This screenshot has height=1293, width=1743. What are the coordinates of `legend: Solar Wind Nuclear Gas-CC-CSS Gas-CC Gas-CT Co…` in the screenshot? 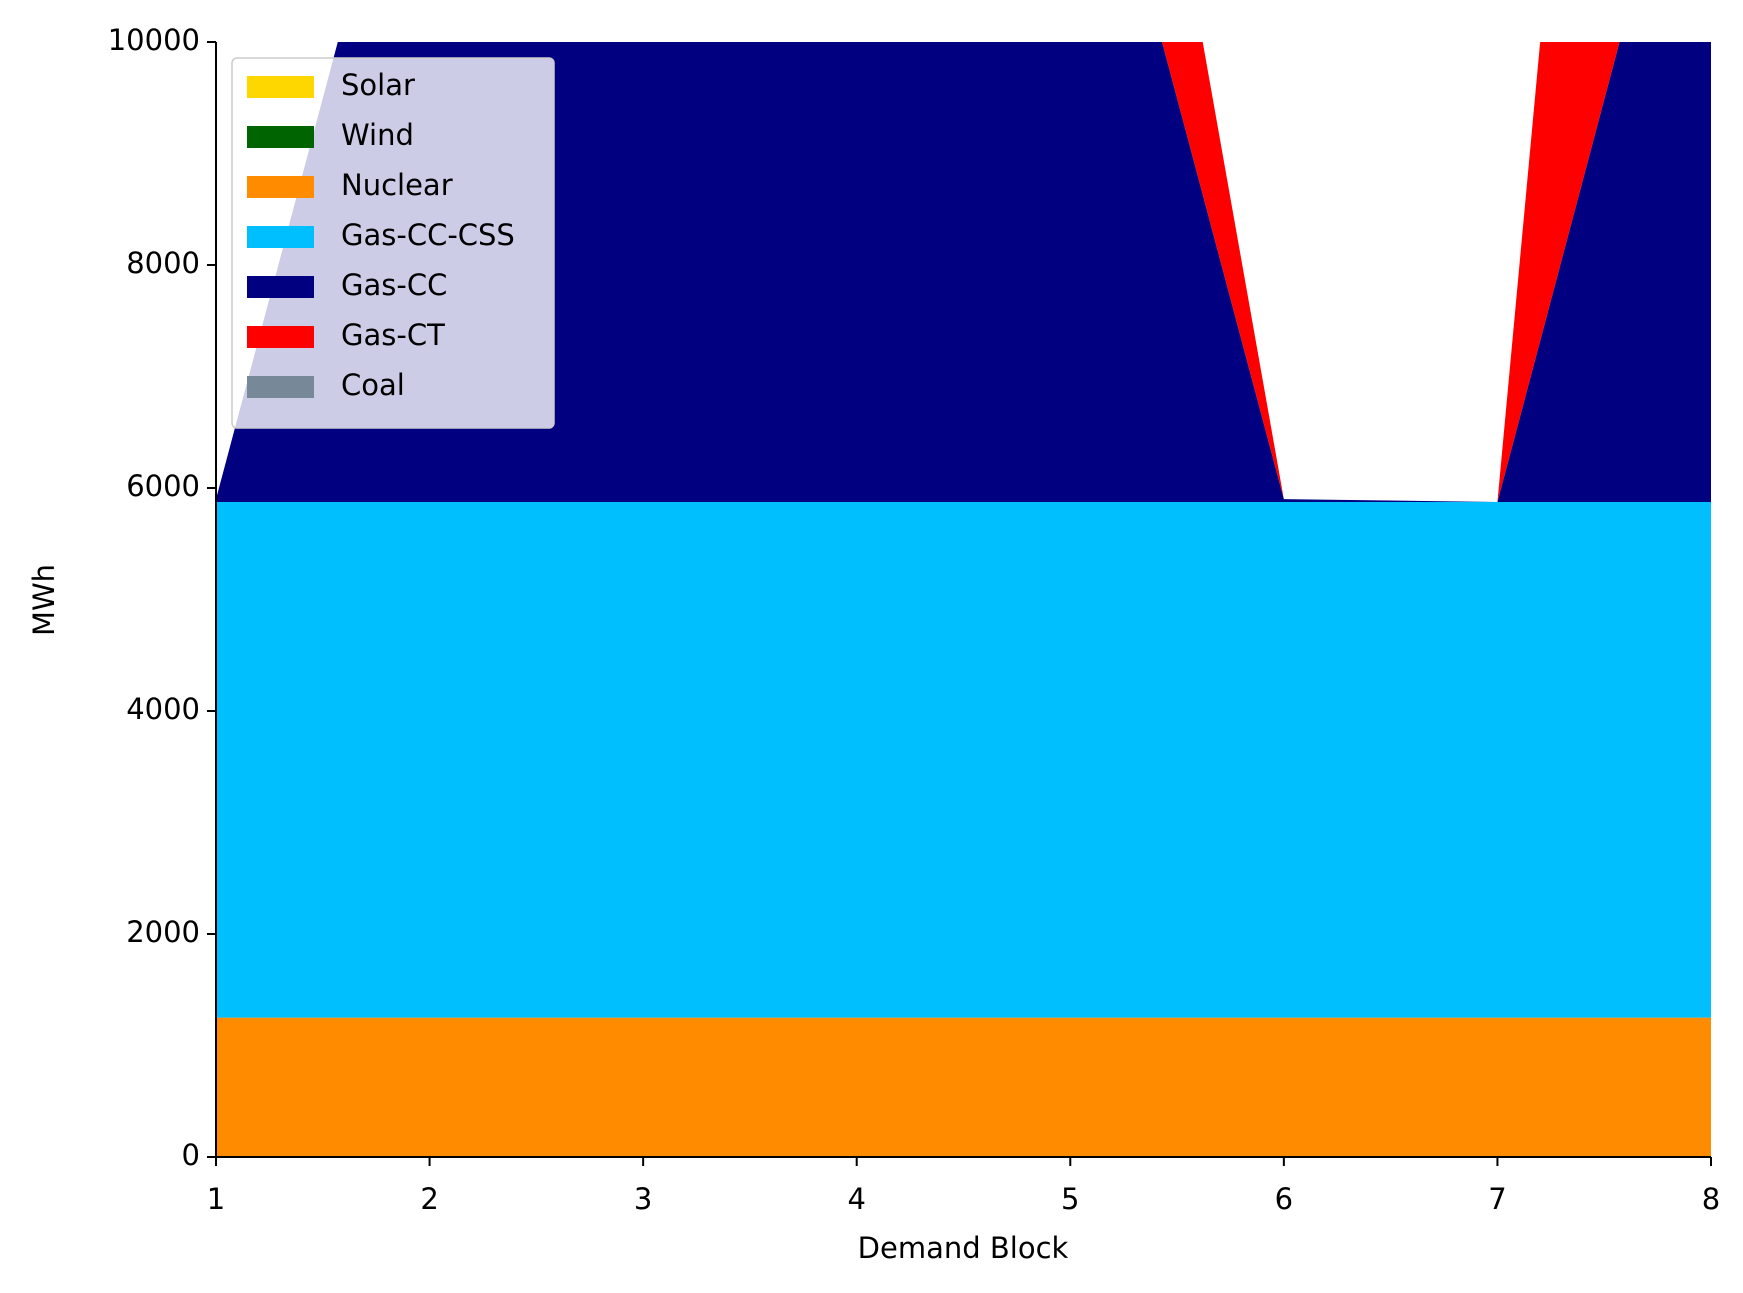 It's located at (393, 243).